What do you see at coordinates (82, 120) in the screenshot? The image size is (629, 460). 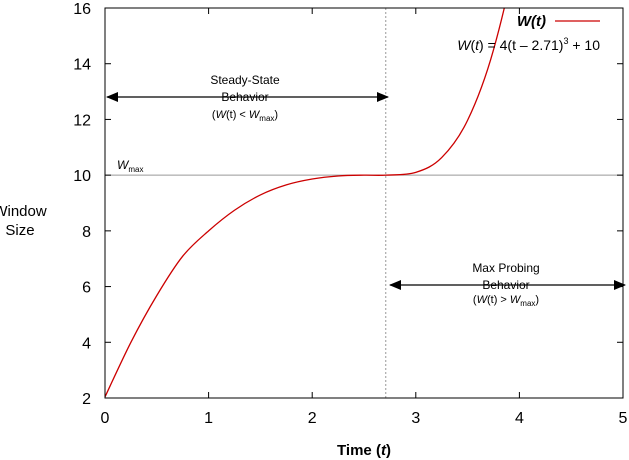 I see `y-tick-label: 12` at bounding box center [82, 120].